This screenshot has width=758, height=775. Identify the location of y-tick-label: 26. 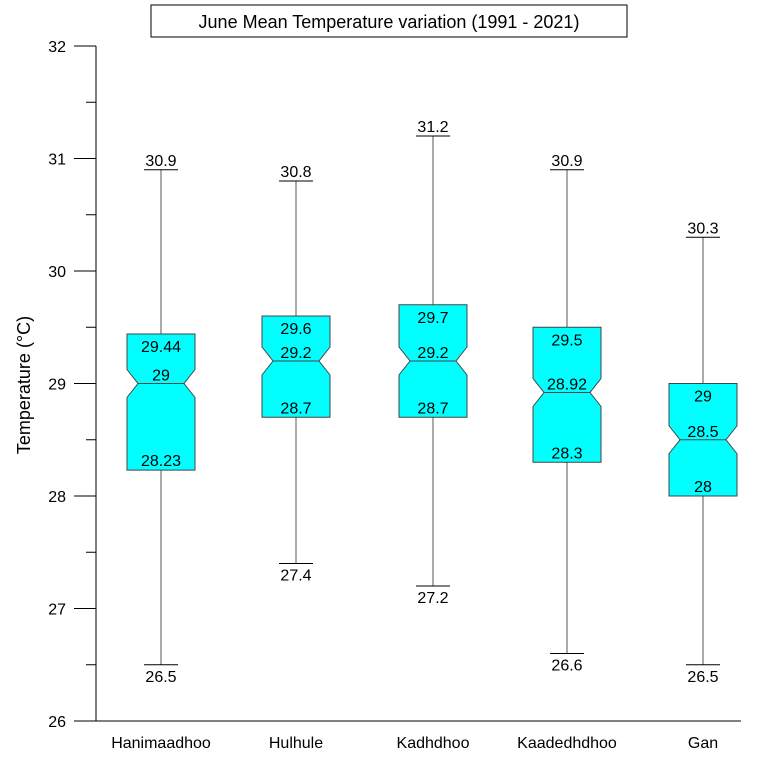
(57, 722).